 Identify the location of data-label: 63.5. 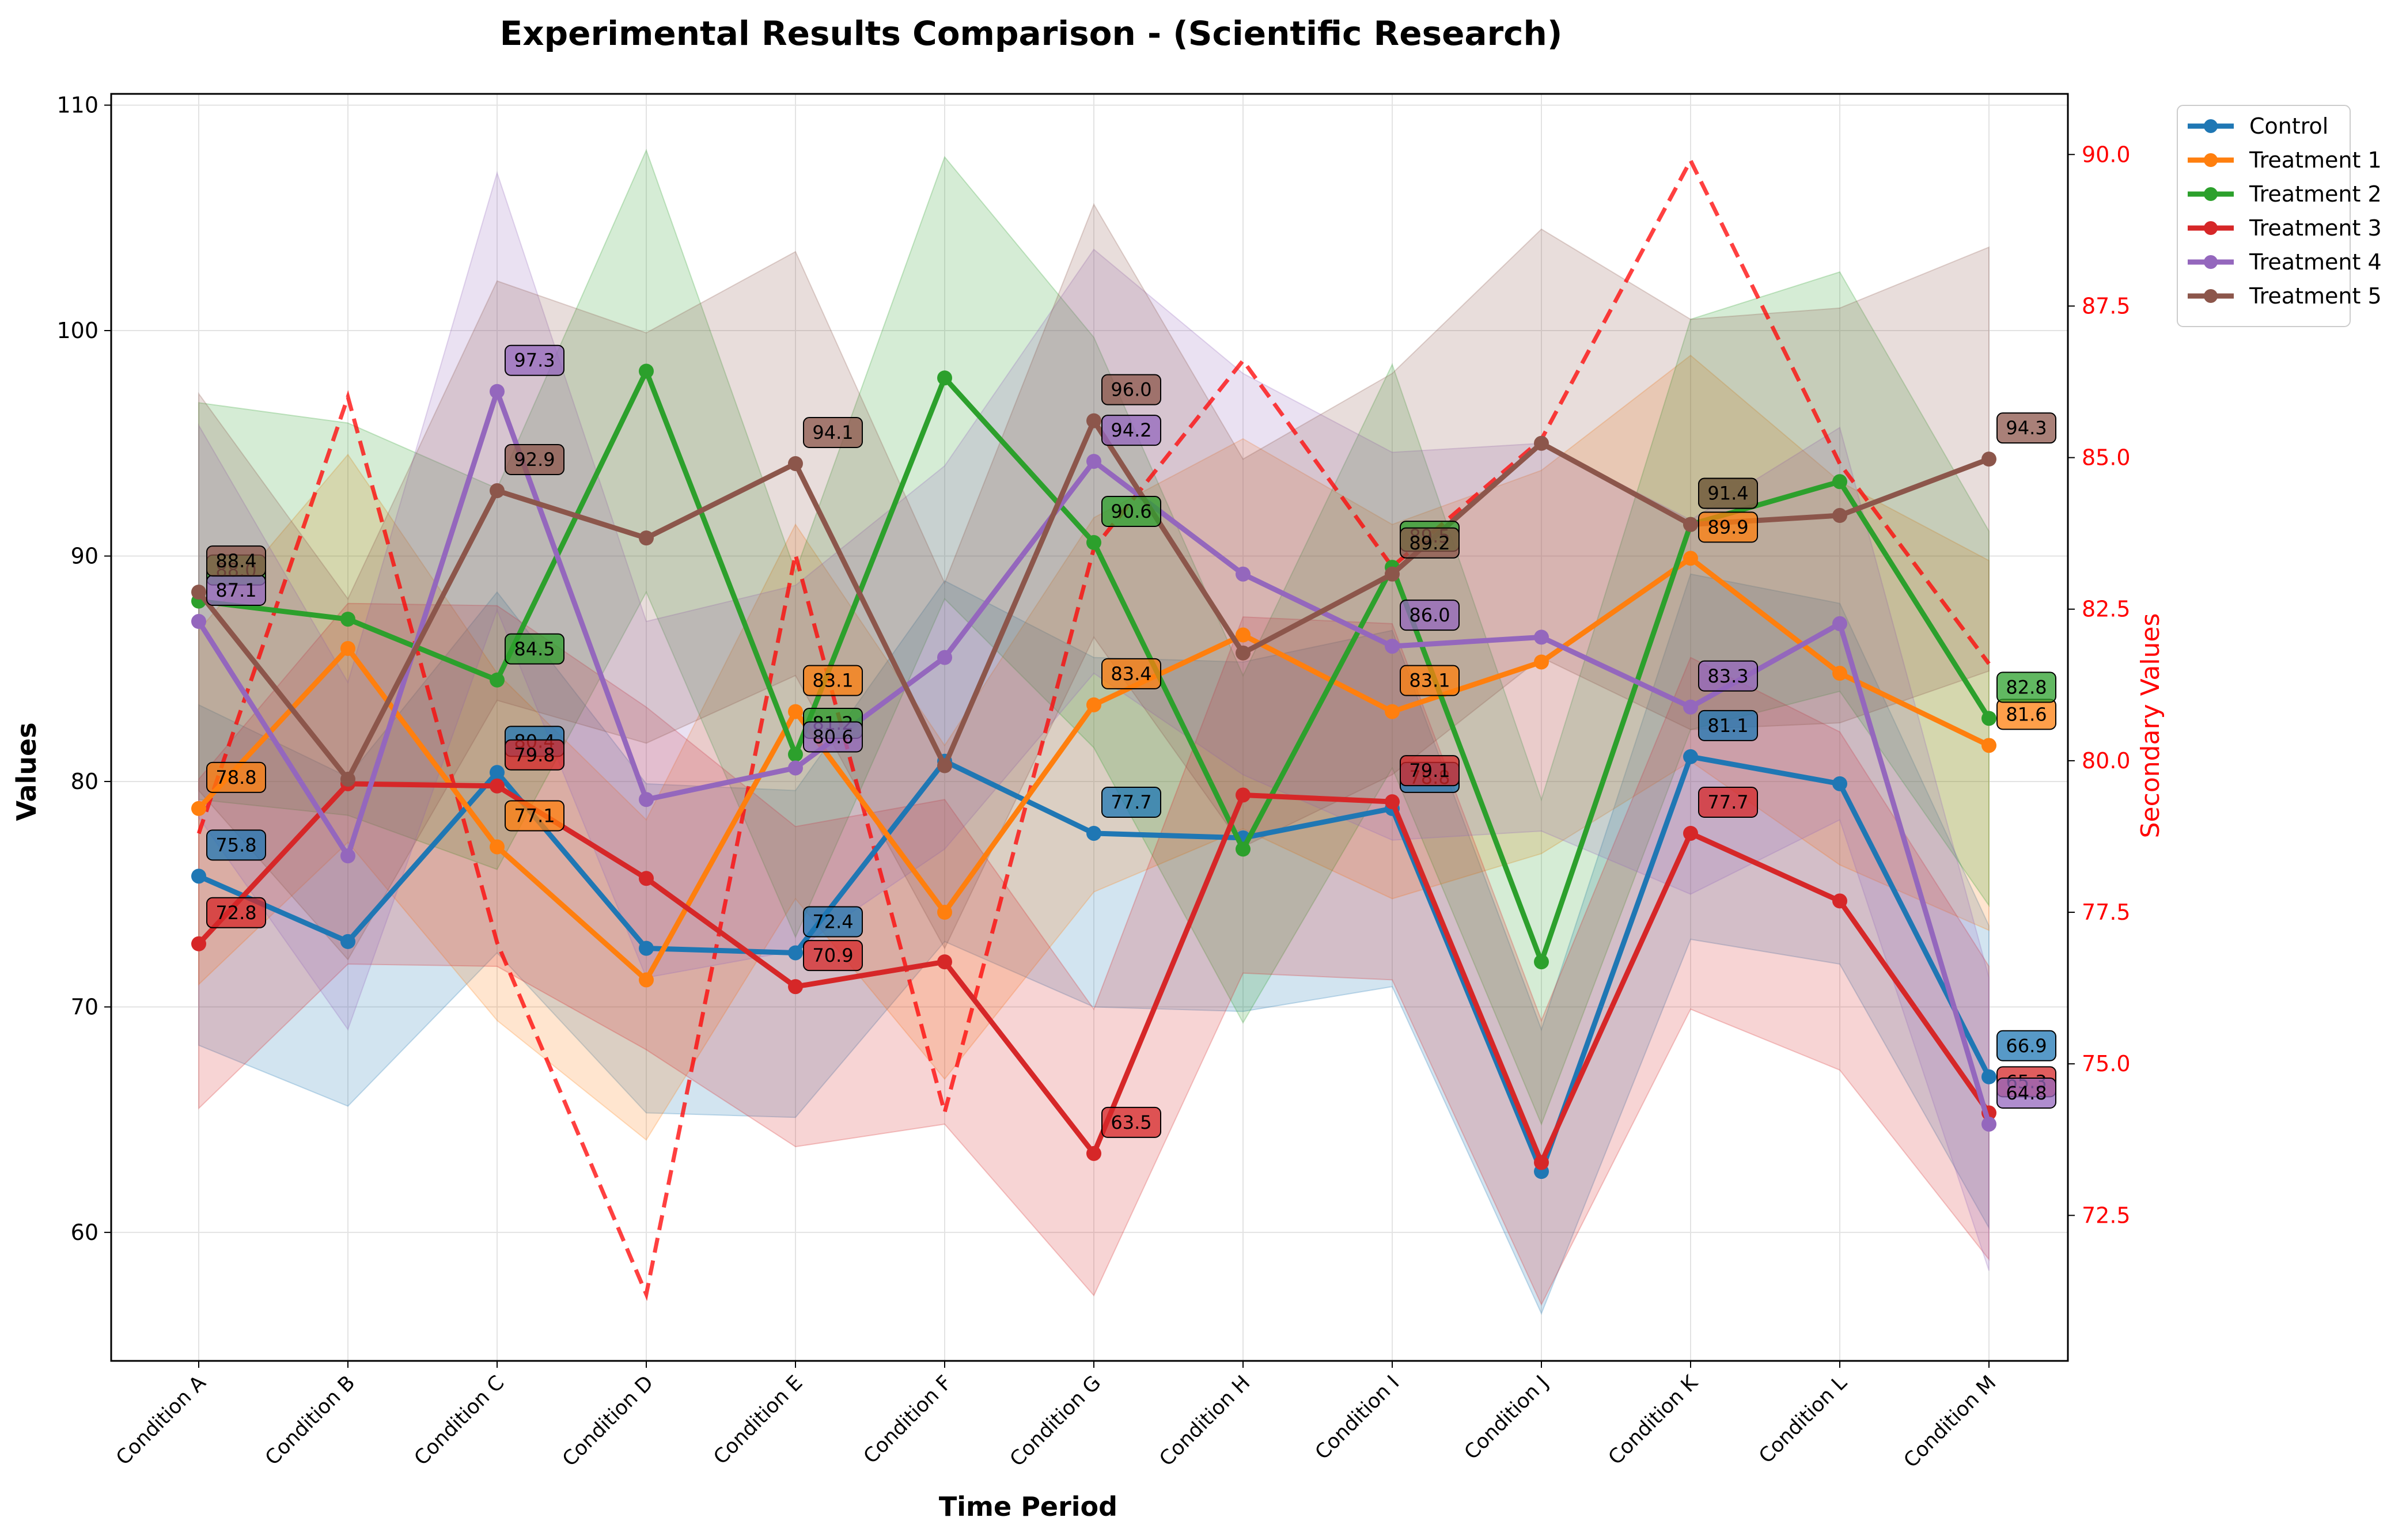
(1131, 1122).